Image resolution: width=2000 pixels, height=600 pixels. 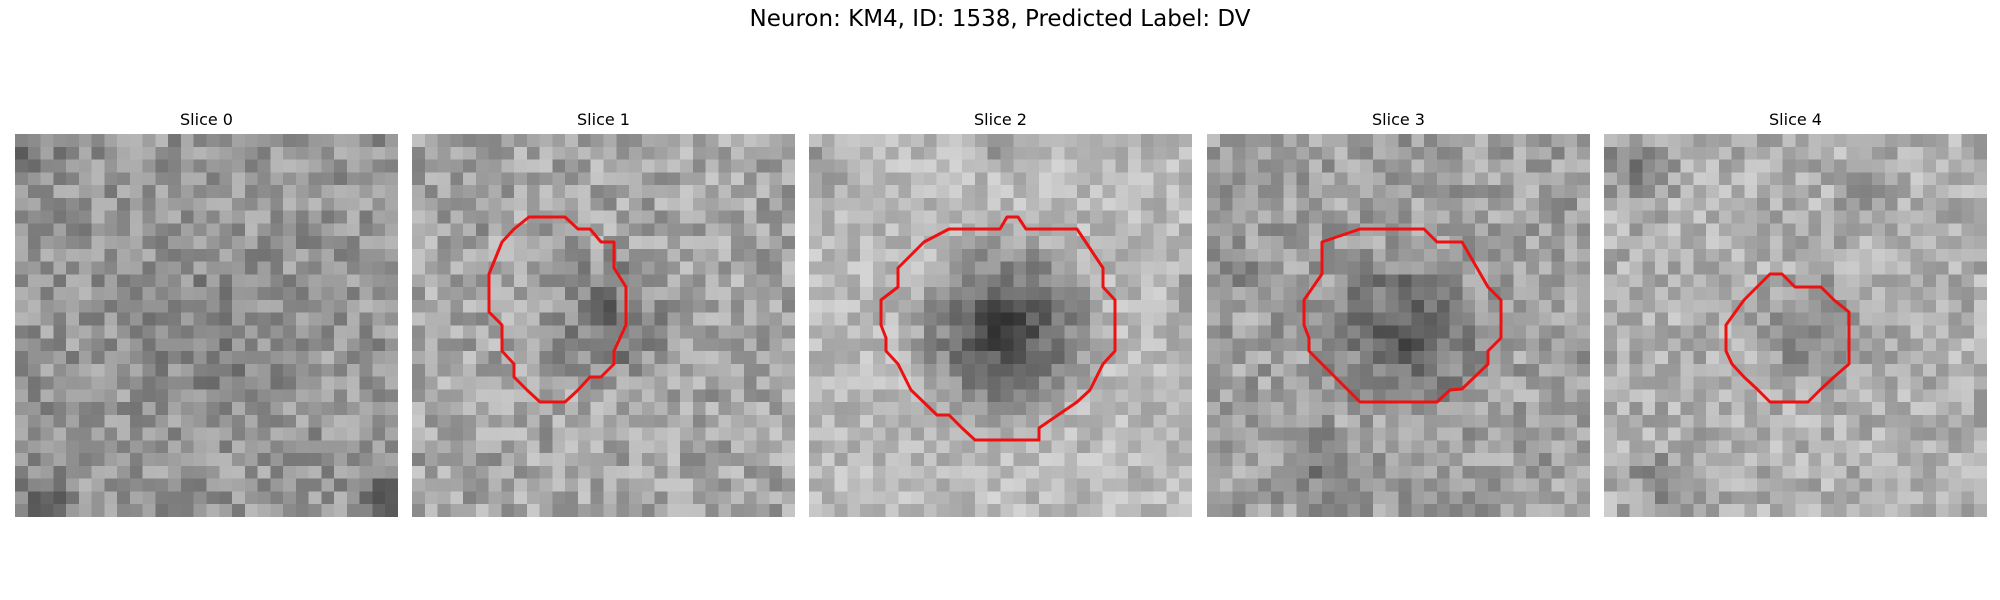 I want to click on slice-title: Slice 1, so click(x=603, y=119).